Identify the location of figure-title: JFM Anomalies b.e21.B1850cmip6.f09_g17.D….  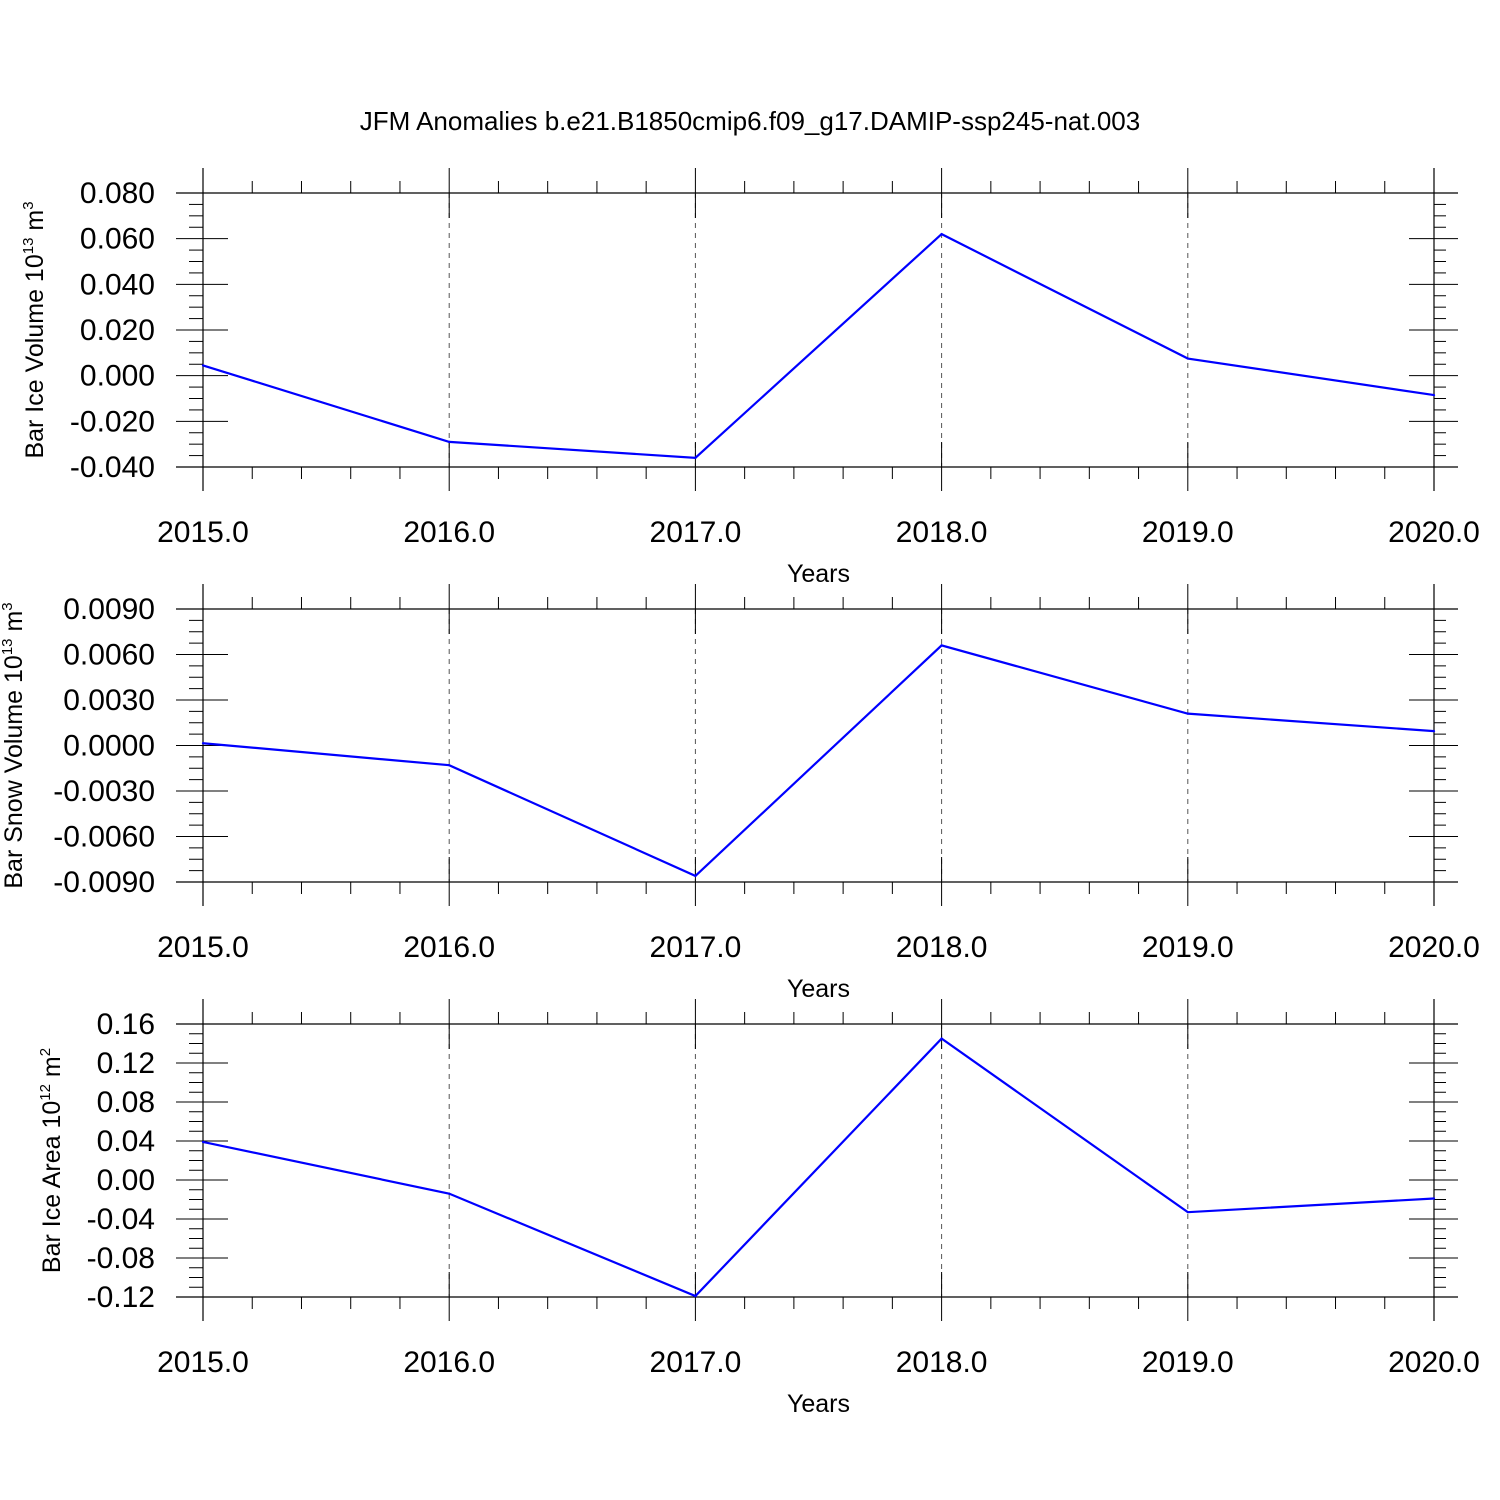
(750, 121).